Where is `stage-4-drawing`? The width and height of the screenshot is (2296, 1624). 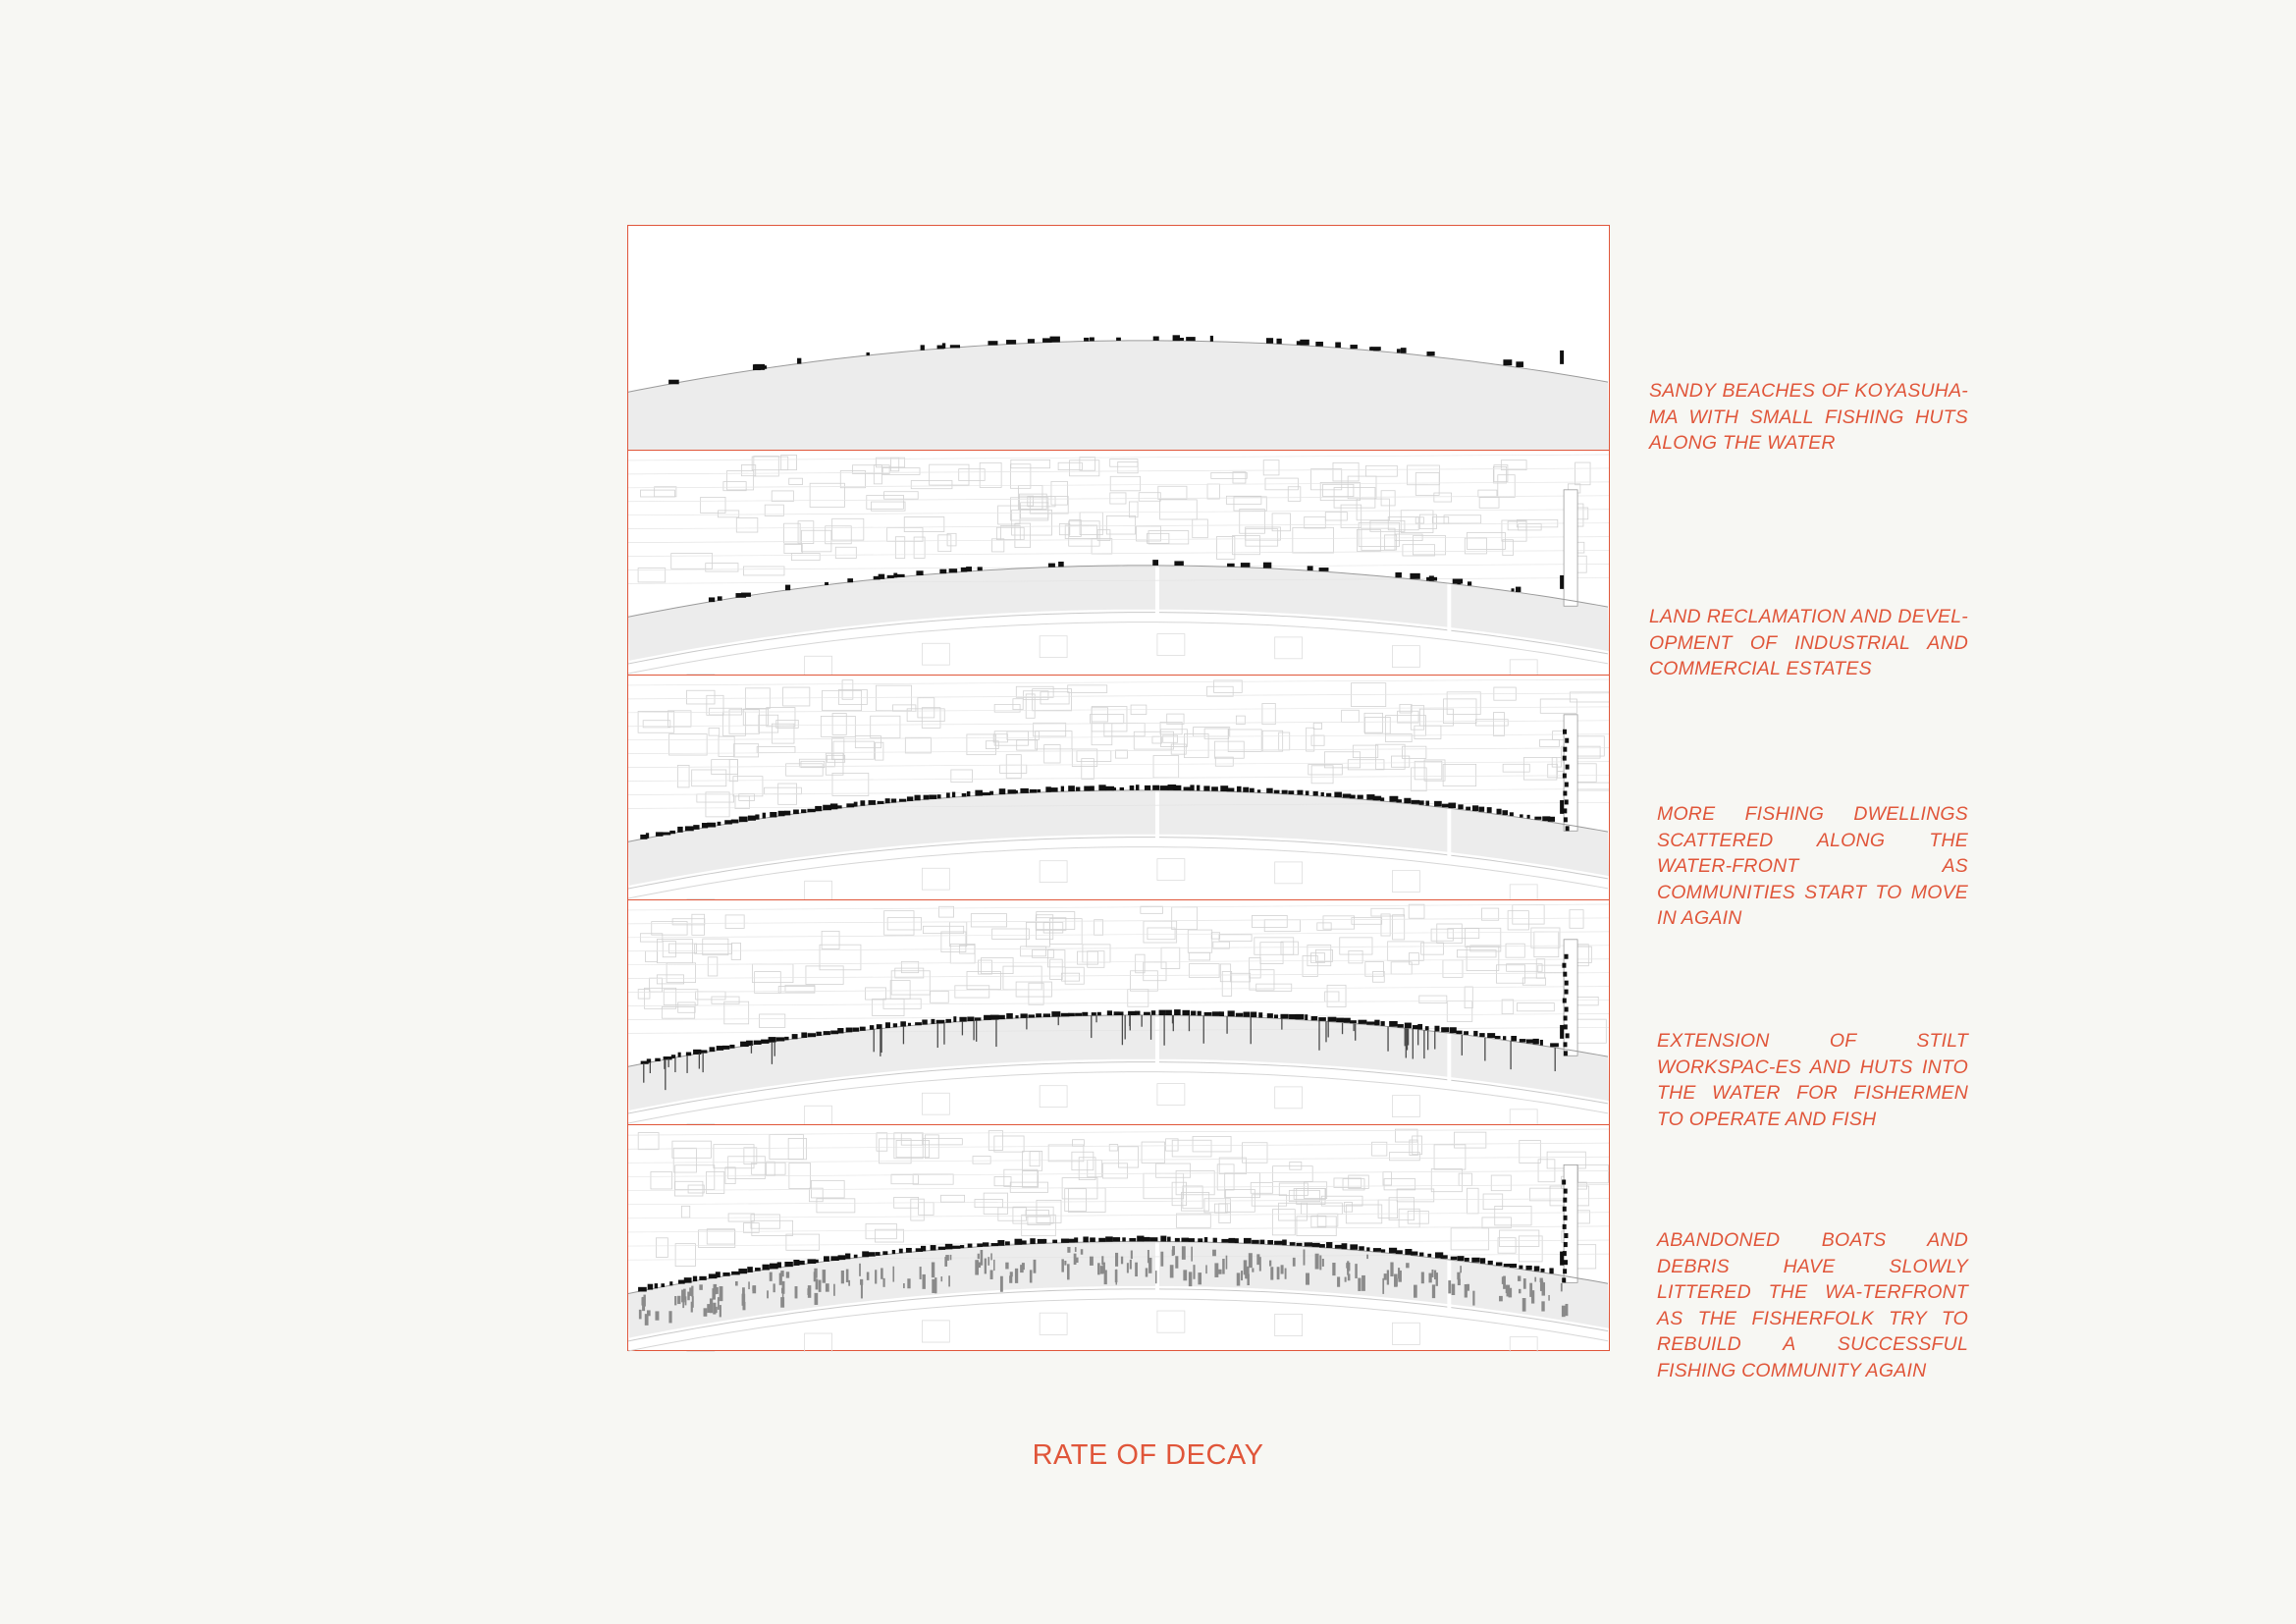
stage-4-drawing is located at coordinates (1118, 1013).